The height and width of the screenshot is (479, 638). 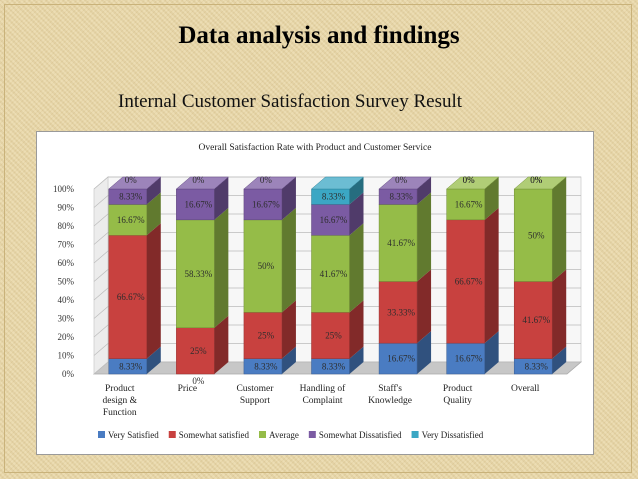 I want to click on data-label: 33.33%, so click(x=401, y=312).